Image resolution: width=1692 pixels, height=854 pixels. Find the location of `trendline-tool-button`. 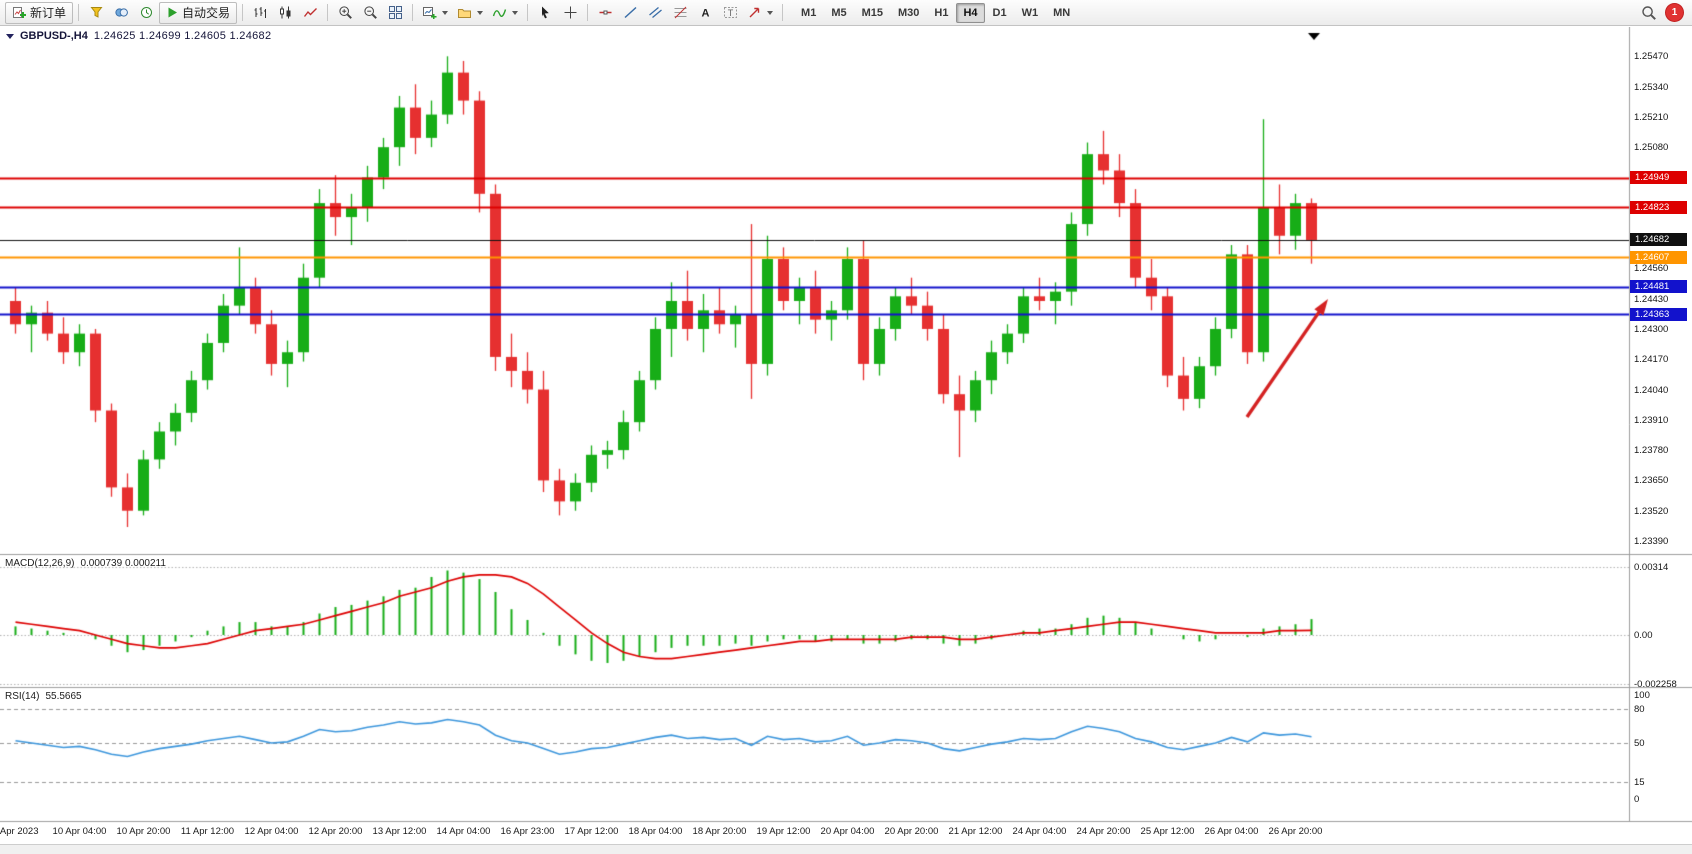

trendline-tool-button is located at coordinates (630, 13).